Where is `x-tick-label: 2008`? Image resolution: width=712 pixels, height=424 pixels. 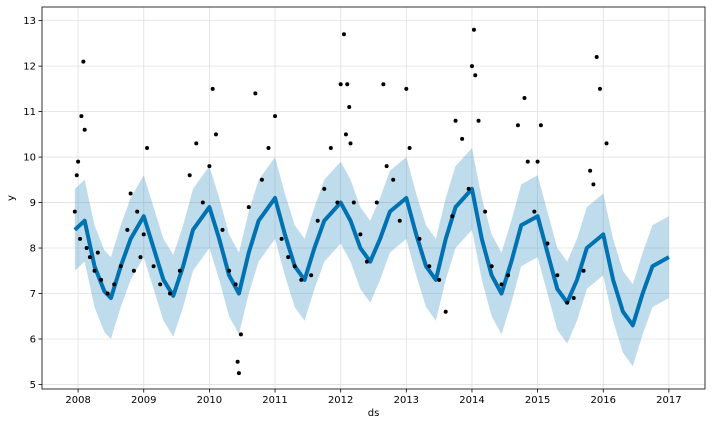 x-tick-label: 2008 is located at coordinates (77, 400).